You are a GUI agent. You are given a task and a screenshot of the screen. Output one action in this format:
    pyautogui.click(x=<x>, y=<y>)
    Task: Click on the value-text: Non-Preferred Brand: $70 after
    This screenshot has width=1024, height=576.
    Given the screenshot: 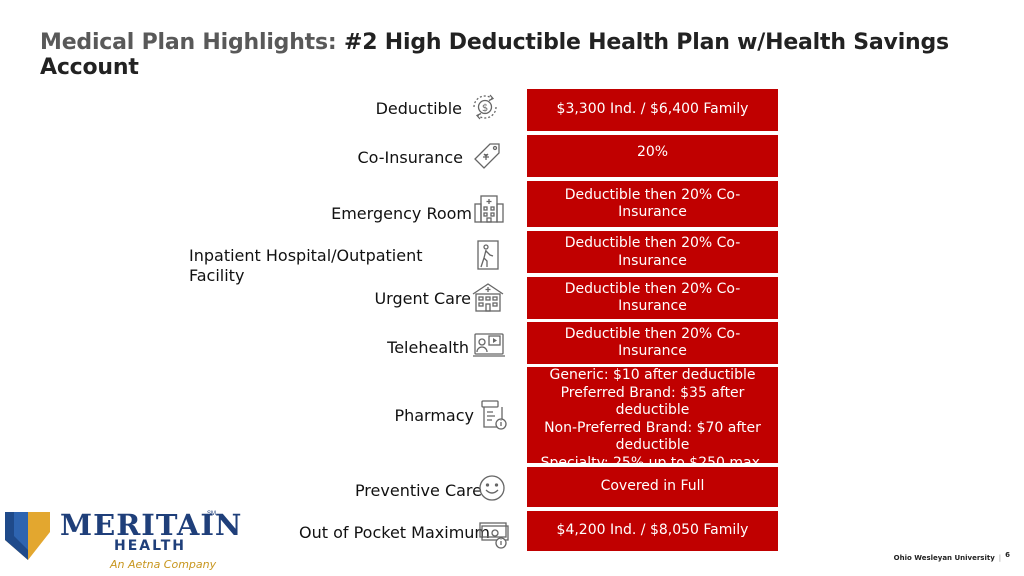 What is the action you would take?
    pyautogui.click(x=652, y=427)
    